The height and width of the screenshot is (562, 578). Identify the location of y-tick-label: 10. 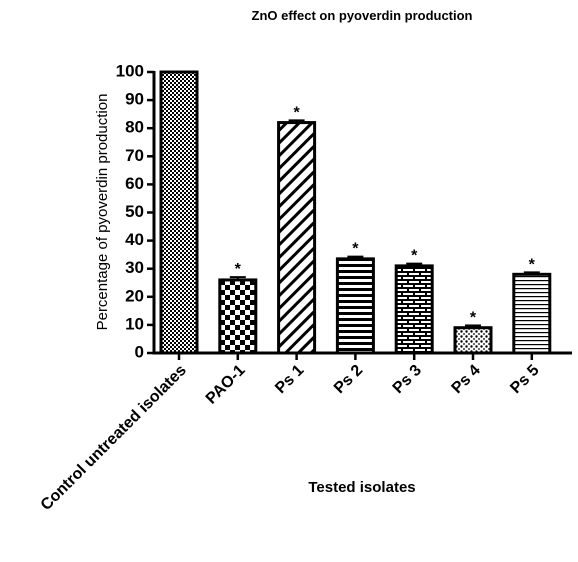
(134, 323).